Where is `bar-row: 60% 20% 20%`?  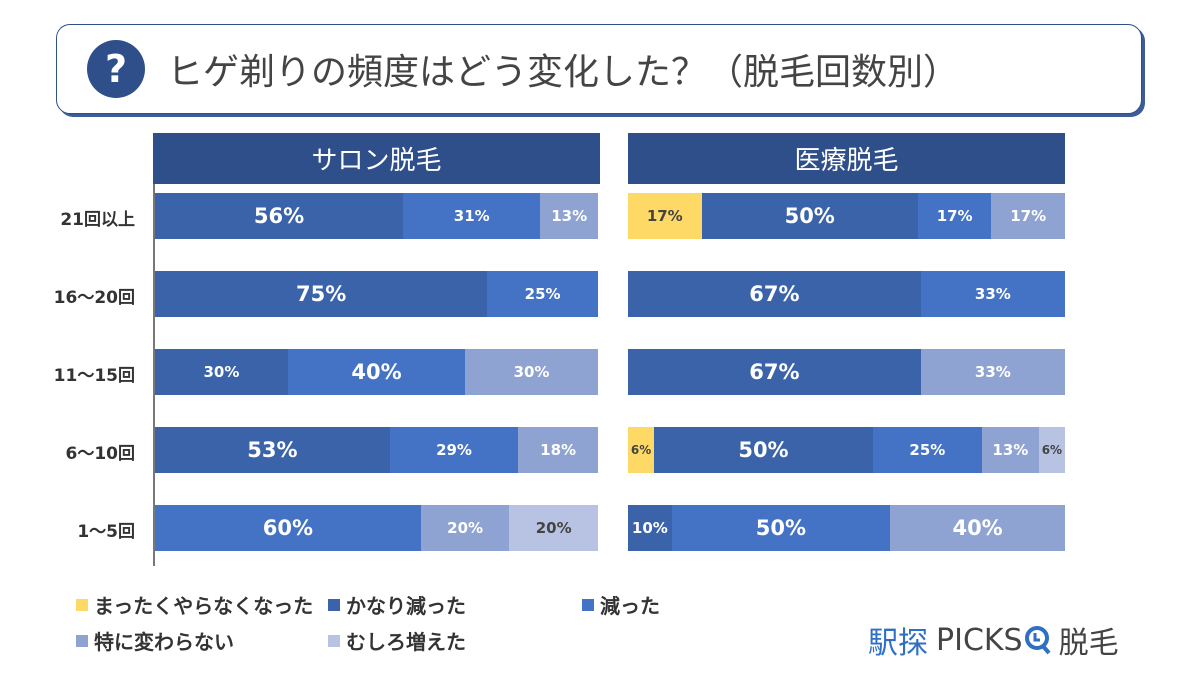 bar-row: 60% 20% 20% is located at coordinates (376, 528).